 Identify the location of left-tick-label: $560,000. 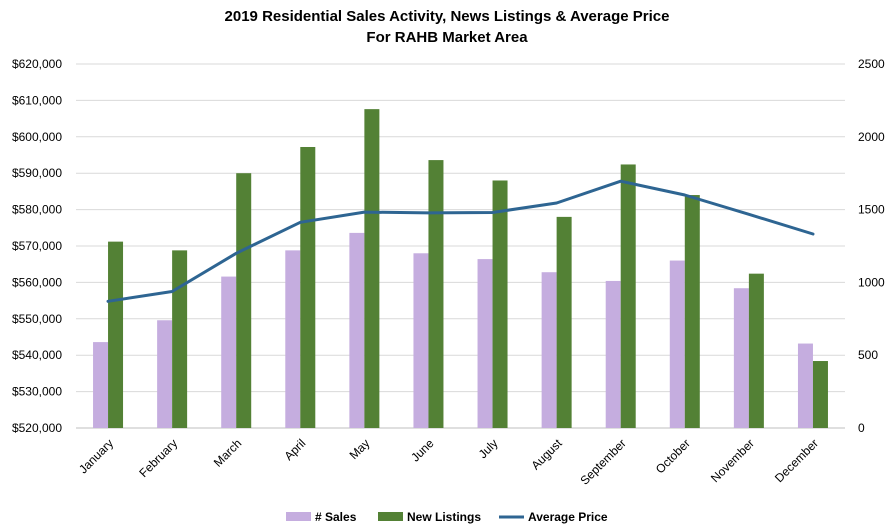
(37, 282).